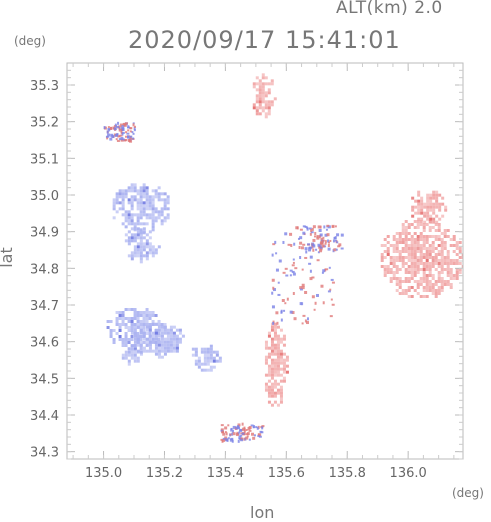  Describe the element at coordinates (44, 379) in the screenshot. I see `y-tick-label: 34.5` at that location.